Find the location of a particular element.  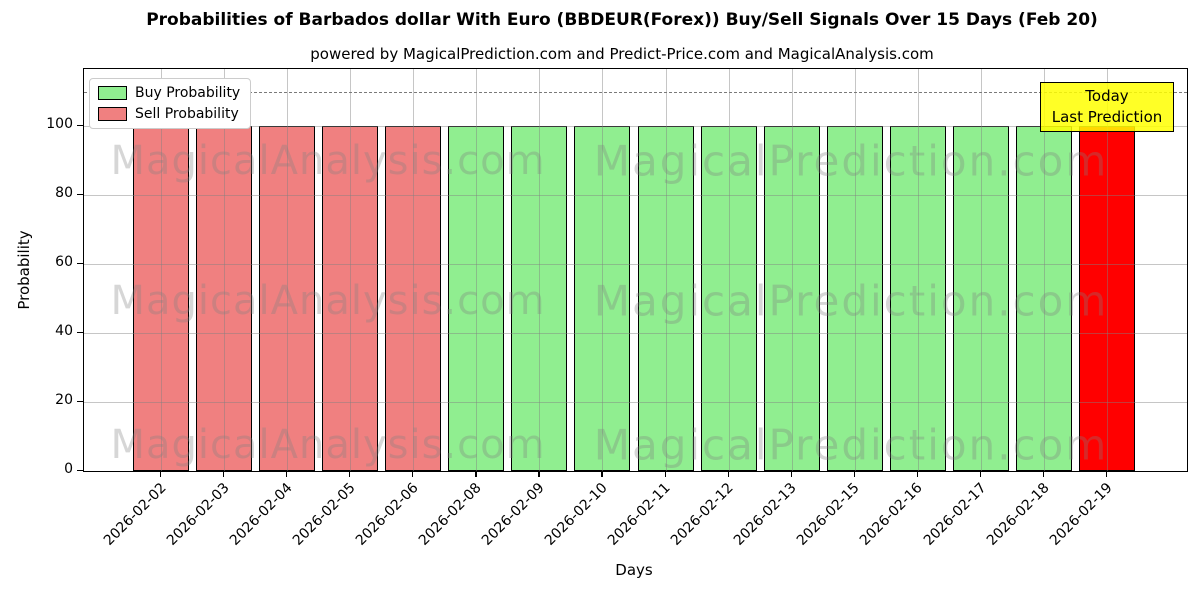

today-annotation-line2: Last Prediction is located at coordinates (1107, 117).